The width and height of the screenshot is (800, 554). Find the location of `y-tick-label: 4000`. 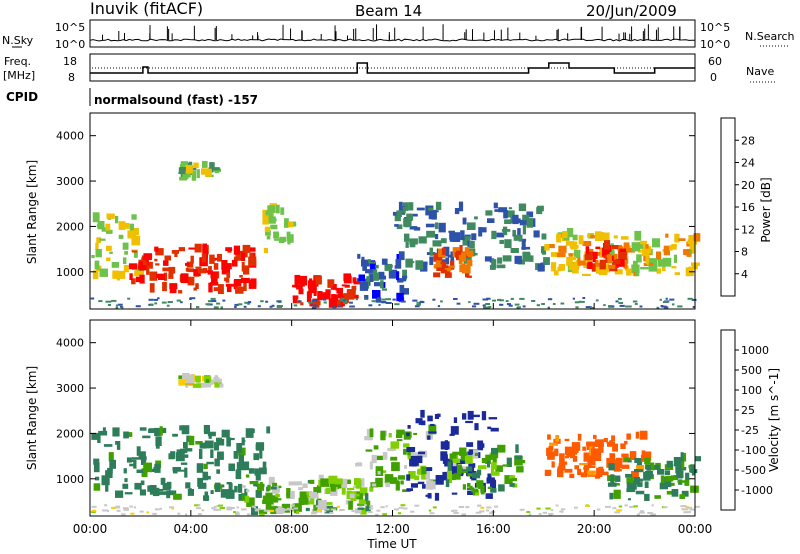

y-tick-label: 4000 is located at coordinates (70, 343).